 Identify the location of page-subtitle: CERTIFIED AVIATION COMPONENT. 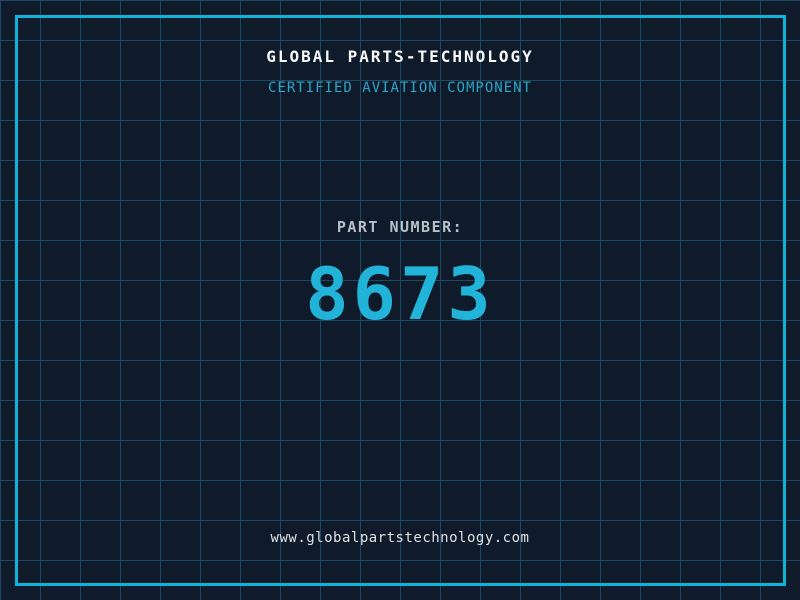
(399, 88).